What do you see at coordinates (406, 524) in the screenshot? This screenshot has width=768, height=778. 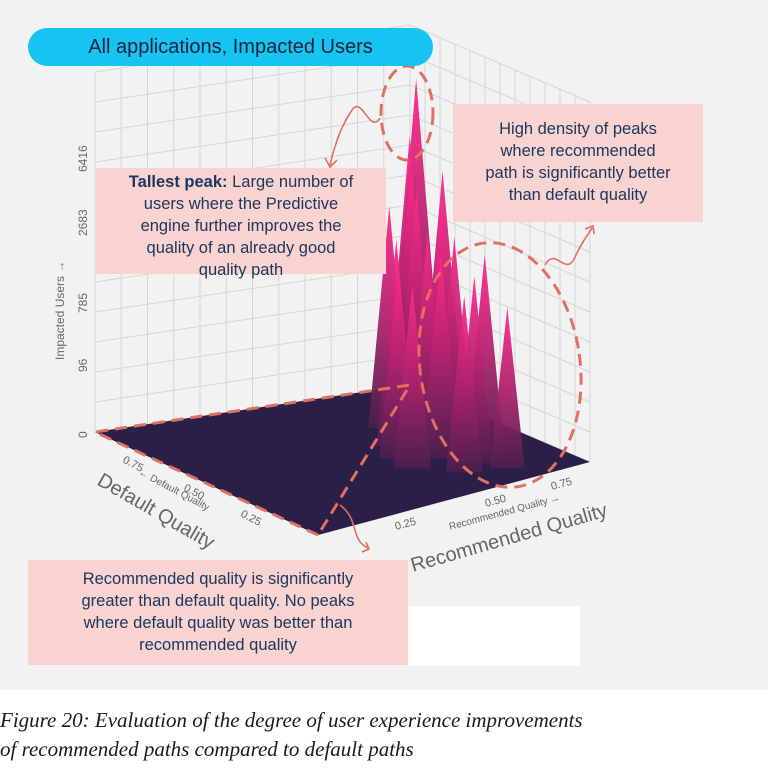 I see `y-tick-025: 0.25` at bounding box center [406, 524].